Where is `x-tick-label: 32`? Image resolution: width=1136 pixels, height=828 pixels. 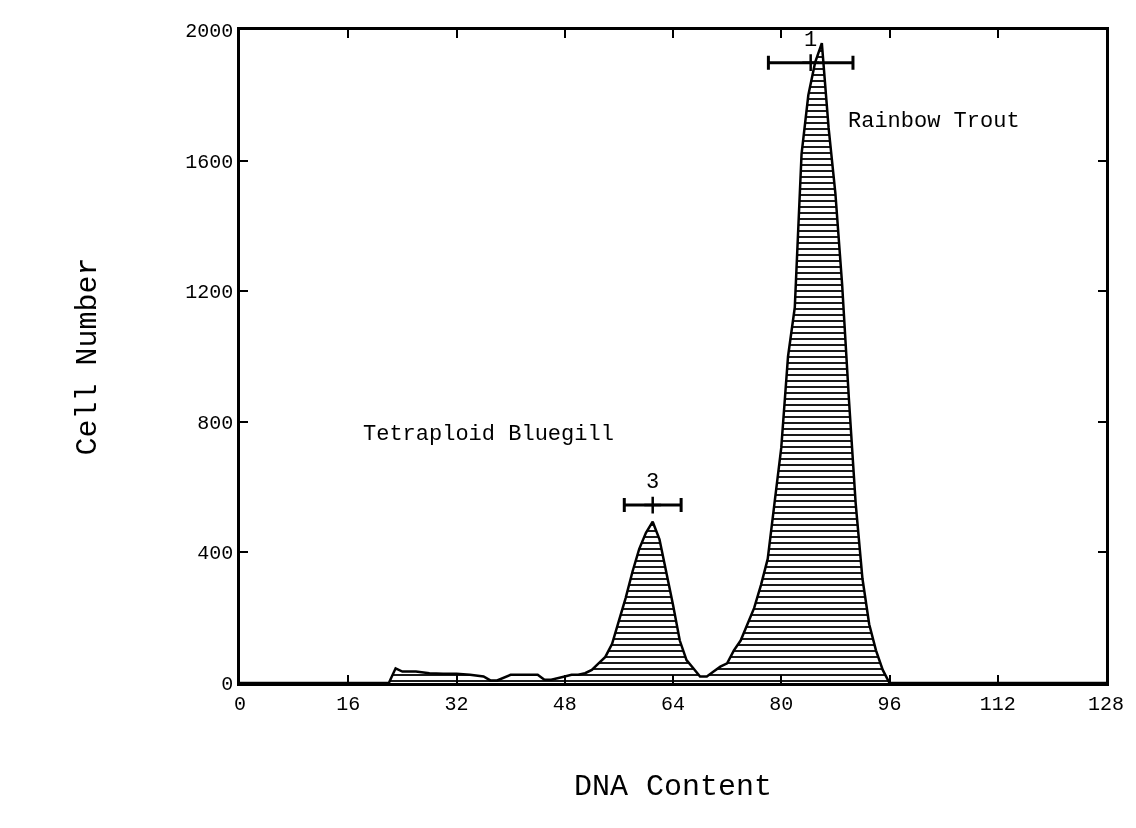
x-tick-label: 32 is located at coordinates (456, 704).